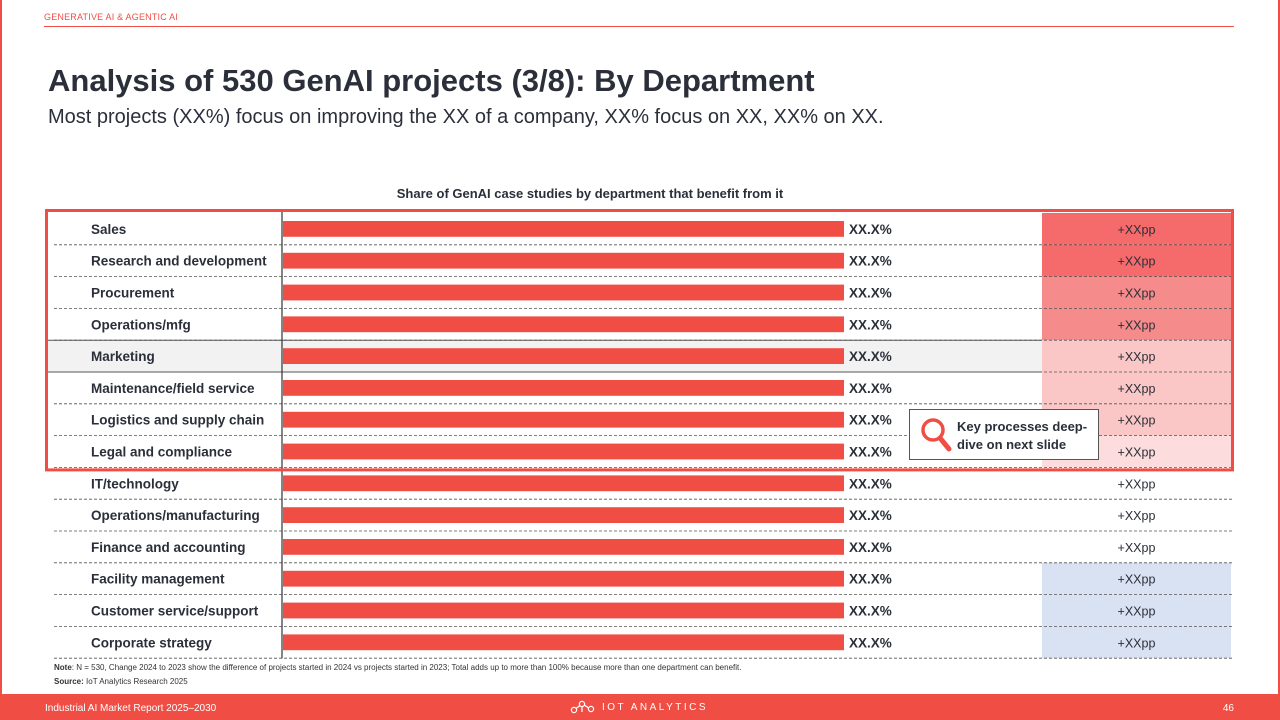  Describe the element at coordinates (173, 388) in the screenshot. I see `category-label: Maintenance/field service` at that location.